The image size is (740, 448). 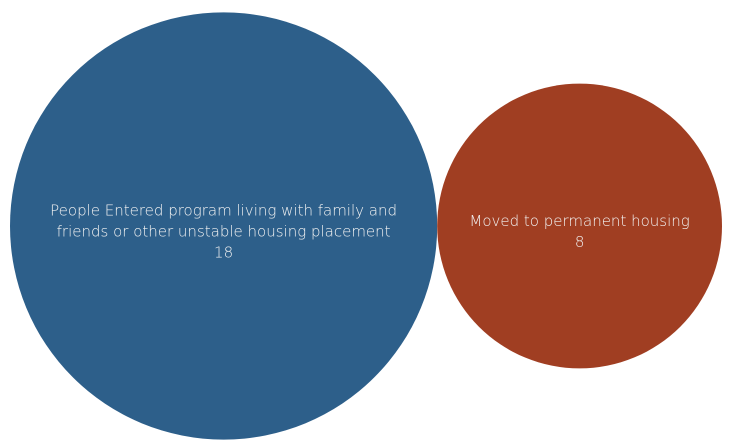 I want to click on value-label: 8, so click(x=579, y=242).